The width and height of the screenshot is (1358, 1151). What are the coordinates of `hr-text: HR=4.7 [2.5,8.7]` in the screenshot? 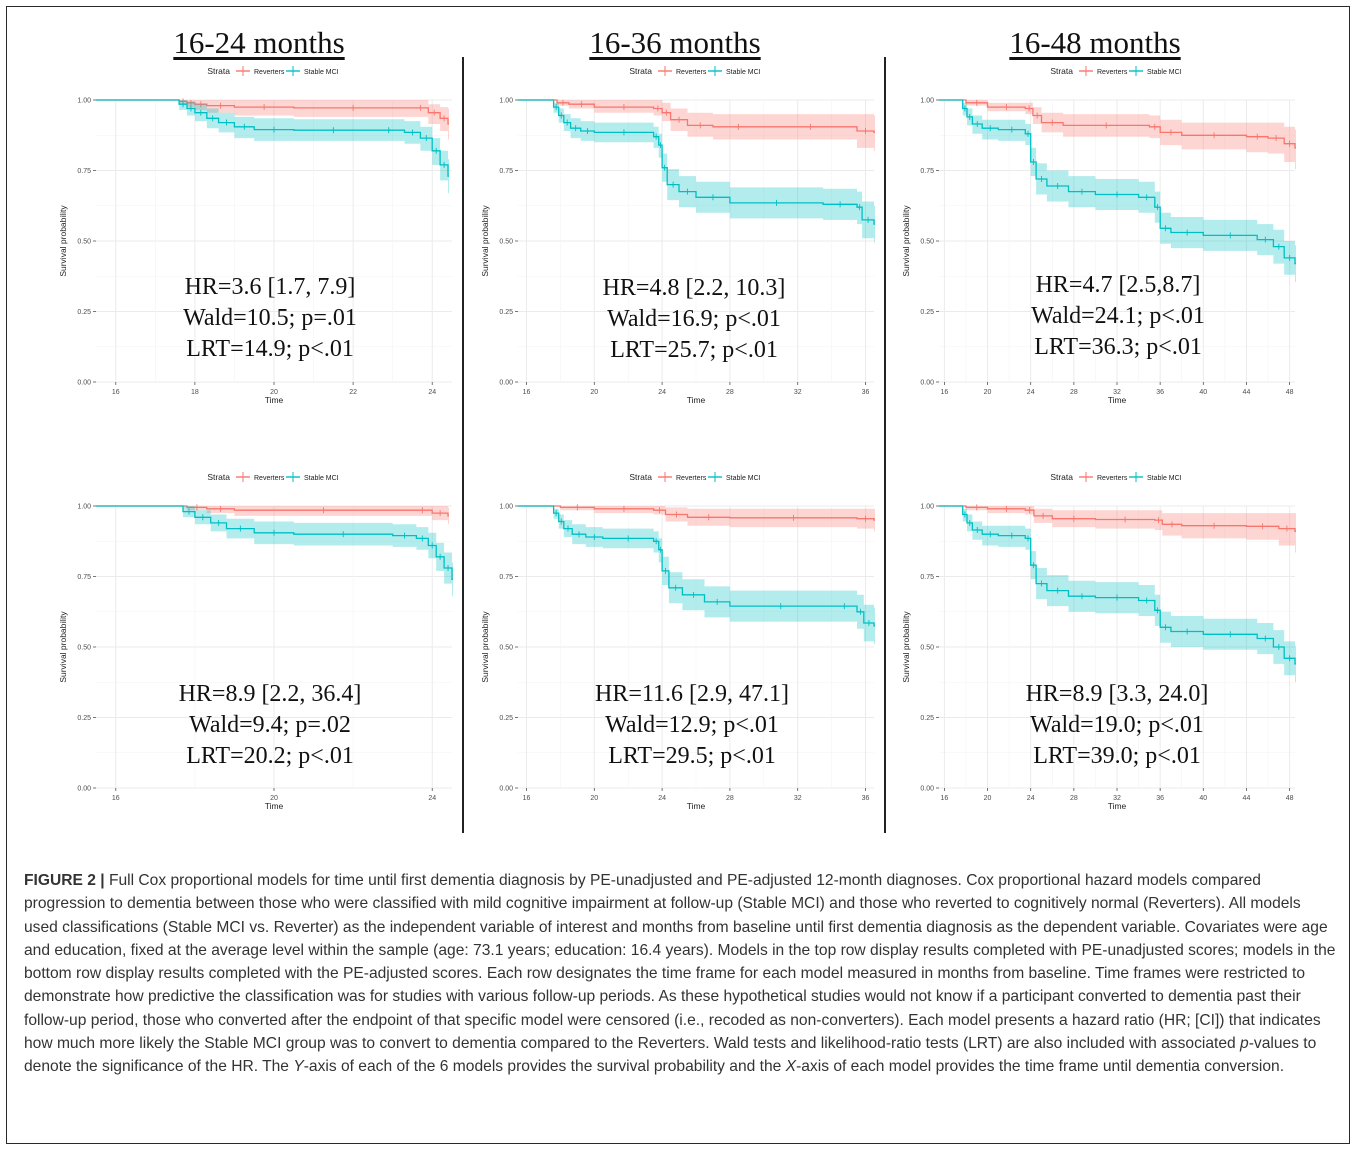 It's located at (1118, 285).